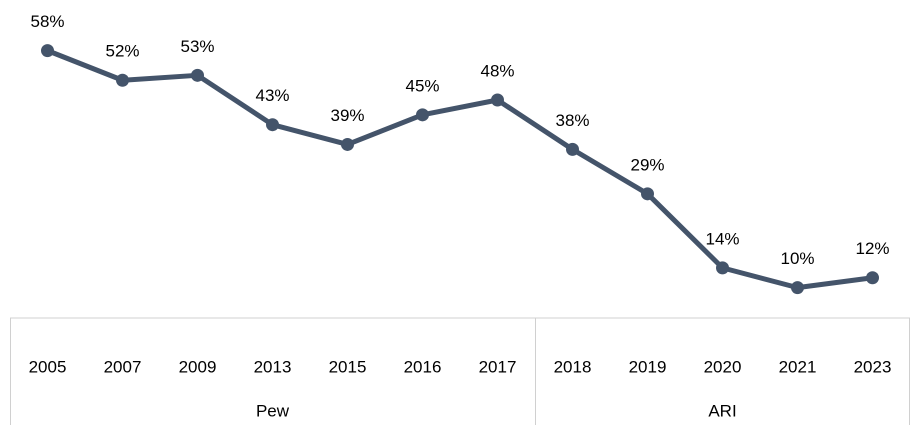 This screenshot has height=425, width=910. What do you see at coordinates (197, 46) in the screenshot?
I see `data-label: 53%` at bounding box center [197, 46].